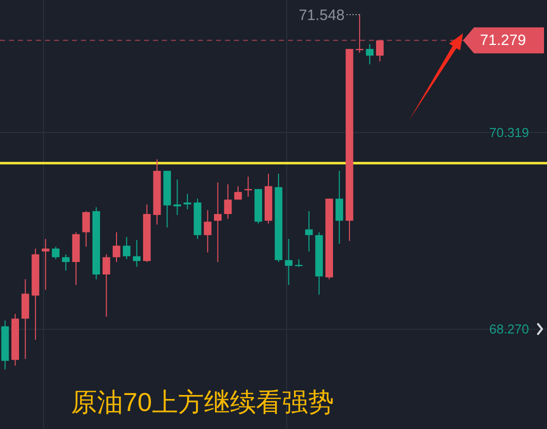 This screenshot has height=429, width=547. What do you see at coordinates (509, 132) in the screenshot?
I see `y-tick-label: 70.319` at bounding box center [509, 132].